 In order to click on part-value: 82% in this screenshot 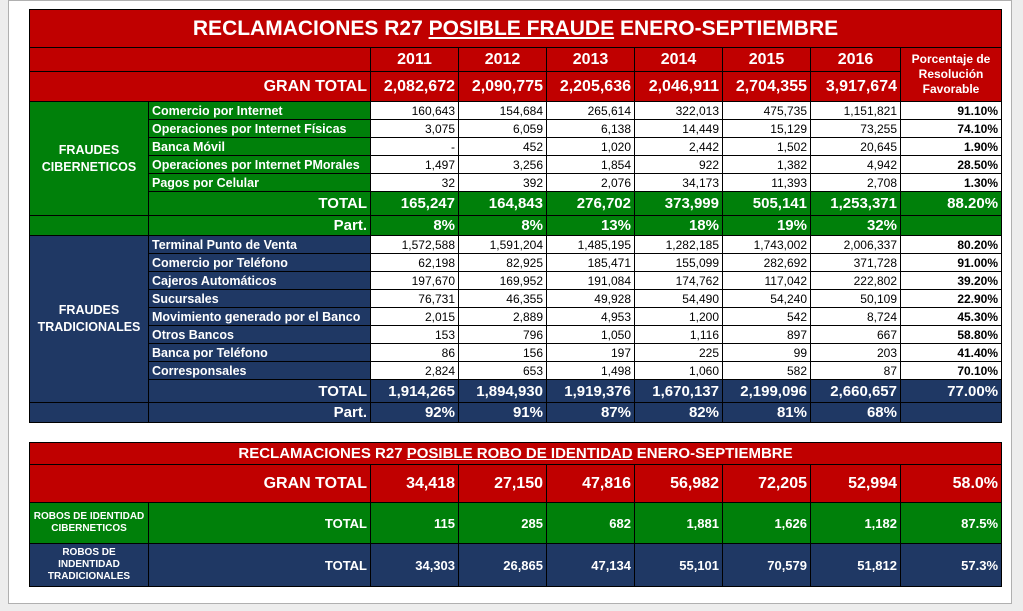, I will do `click(678, 412)`.